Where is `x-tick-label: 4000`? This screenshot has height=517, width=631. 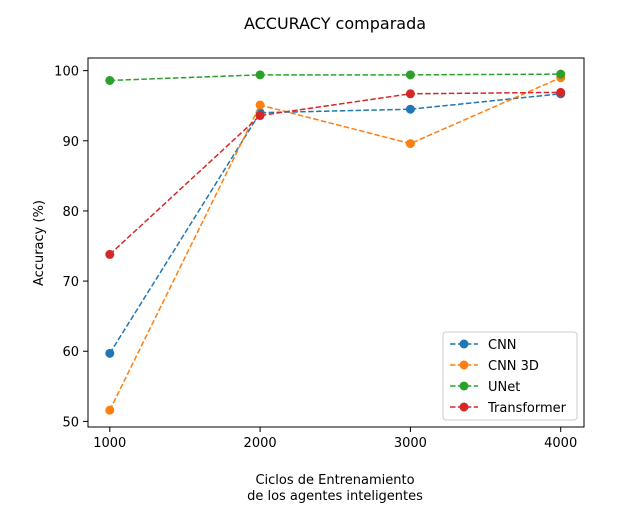 x-tick-label: 4000 is located at coordinates (560, 443).